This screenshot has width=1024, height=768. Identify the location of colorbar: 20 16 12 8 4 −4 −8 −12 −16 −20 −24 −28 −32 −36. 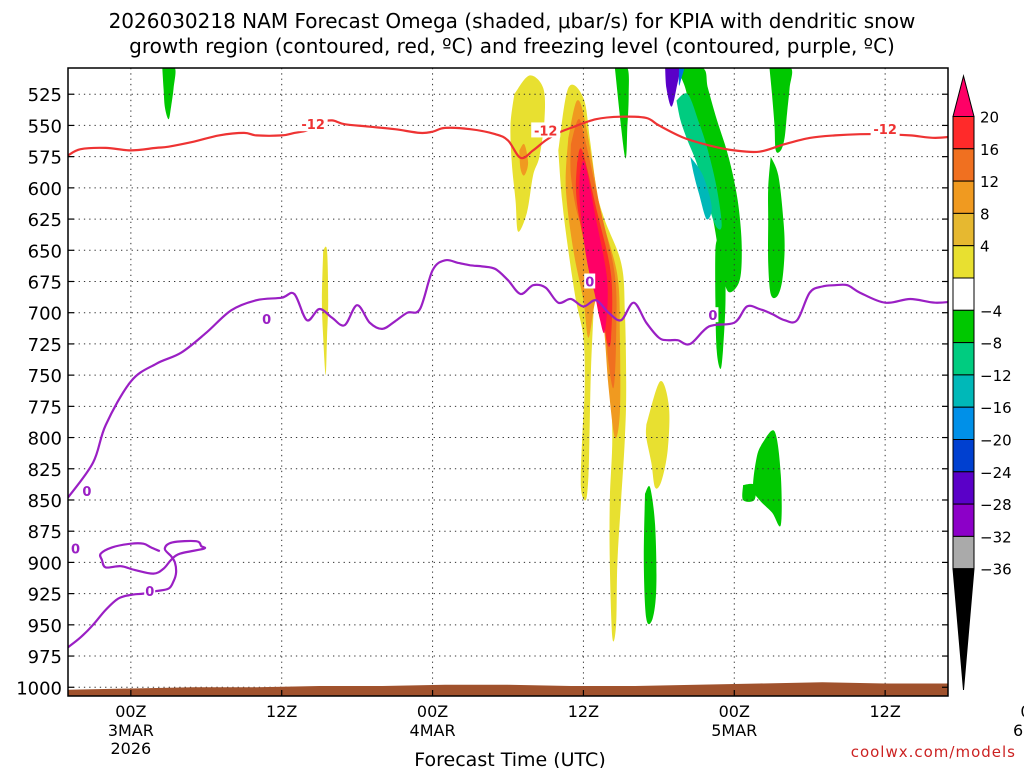
(982, 382).